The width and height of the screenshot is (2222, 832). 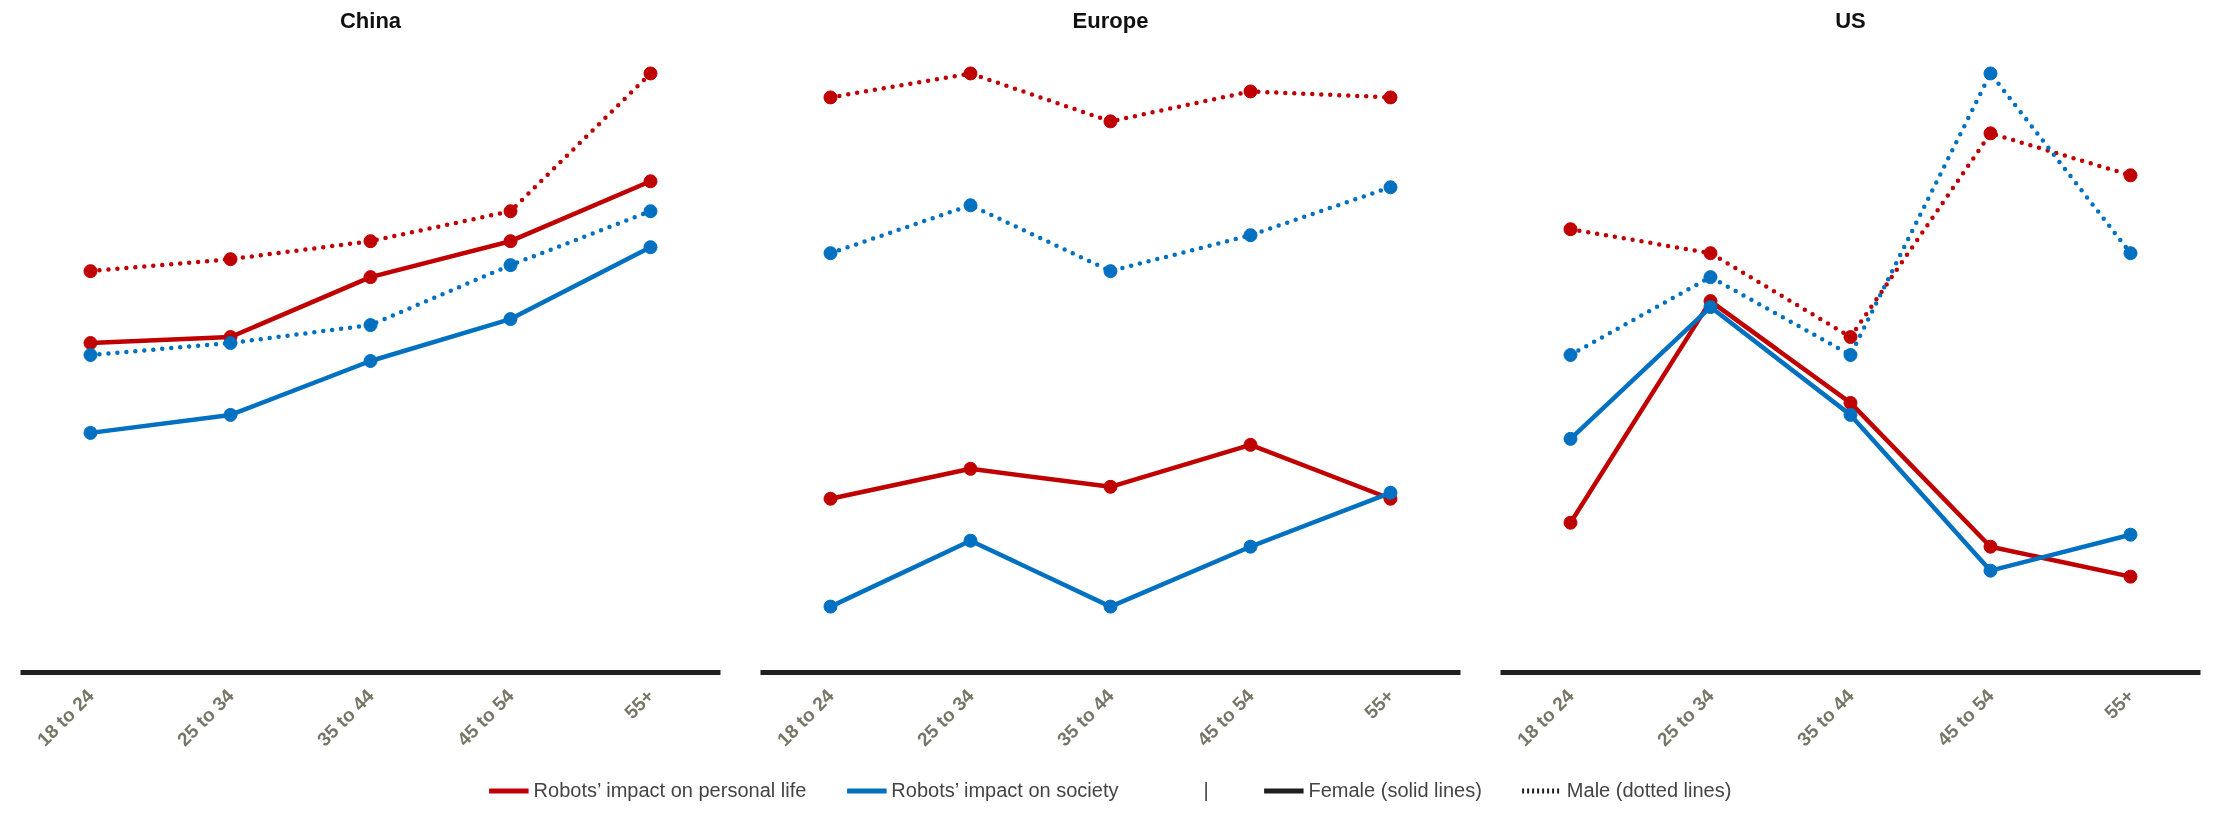 What do you see at coordinates (1395, 790) in the screenshot?
I see `text: Female (solid lines)` at bounding box center [1395, 790].